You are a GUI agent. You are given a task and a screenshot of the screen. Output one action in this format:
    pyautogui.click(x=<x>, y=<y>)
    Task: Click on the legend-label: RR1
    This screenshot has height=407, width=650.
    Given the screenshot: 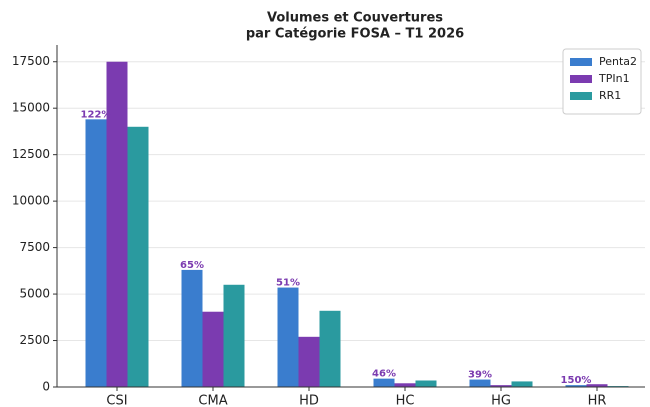 What is the action you would take?
    pyautogui.click(x=610, y=95)
    